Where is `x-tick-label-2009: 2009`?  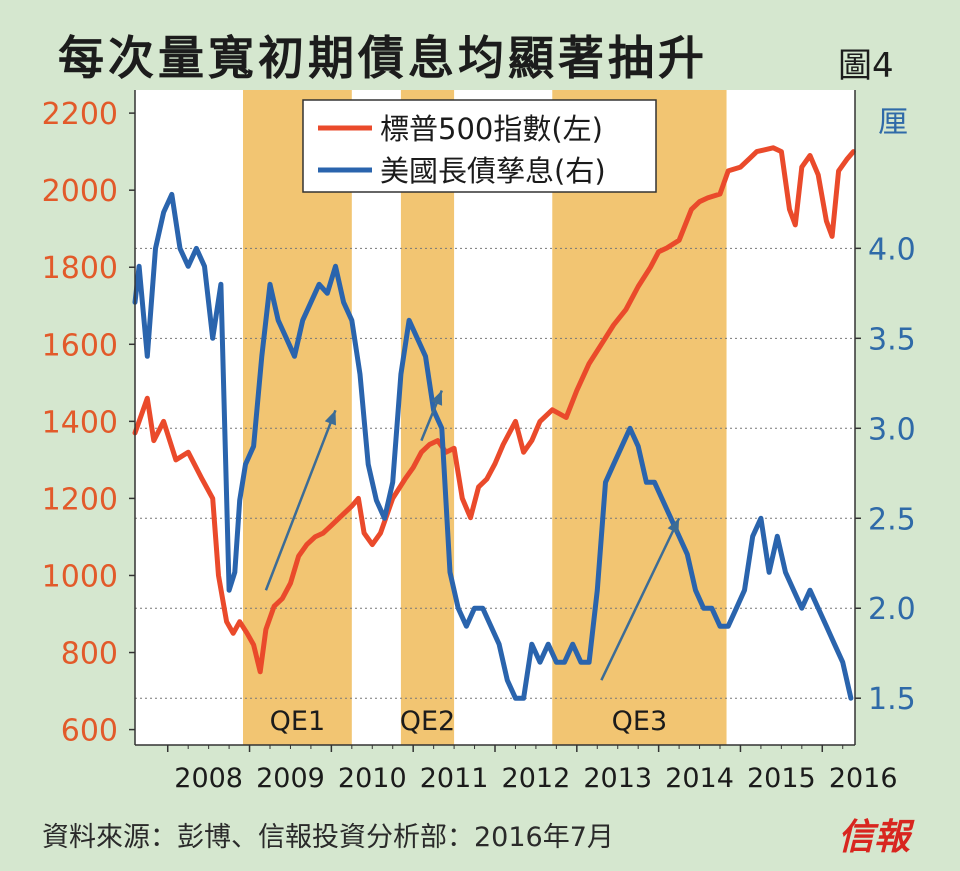
x-tick-label-2009: 2009 is located at coordinates (290, 778).